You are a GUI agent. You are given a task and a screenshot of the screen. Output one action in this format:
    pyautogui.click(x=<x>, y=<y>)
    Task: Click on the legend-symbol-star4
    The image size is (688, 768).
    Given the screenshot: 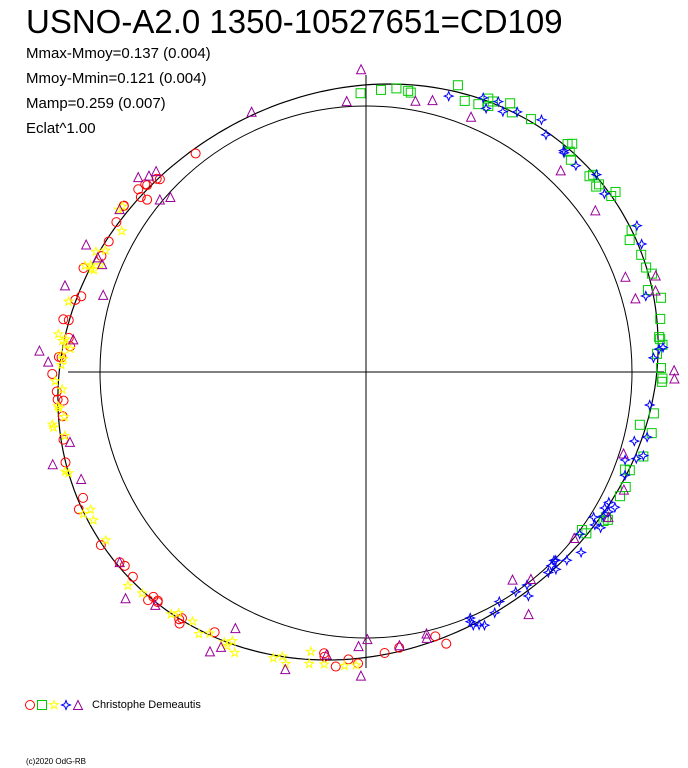 What is the action you would take?
    pyautogui.click(x=66, y=705)
    